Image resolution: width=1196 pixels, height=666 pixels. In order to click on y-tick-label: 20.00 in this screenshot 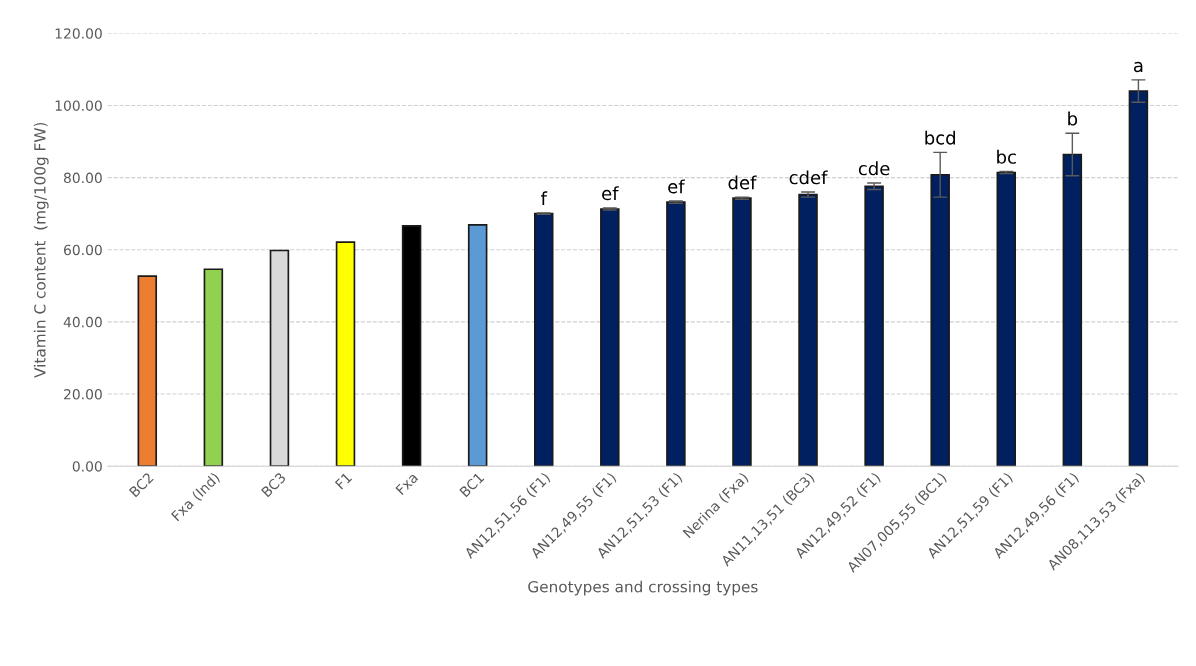, I will do `click(83, 394)`.